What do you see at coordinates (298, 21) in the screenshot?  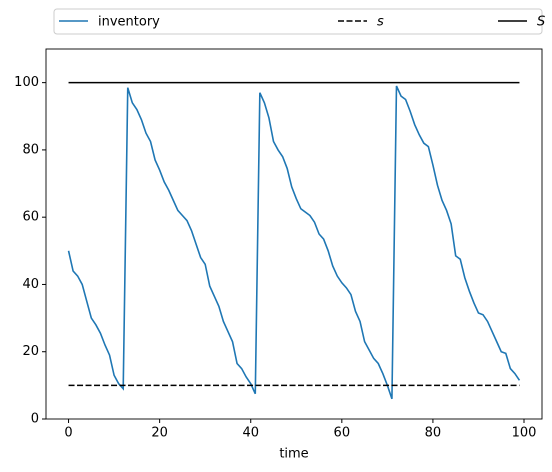 I see `legend-box` at bounding box center [298, 21].